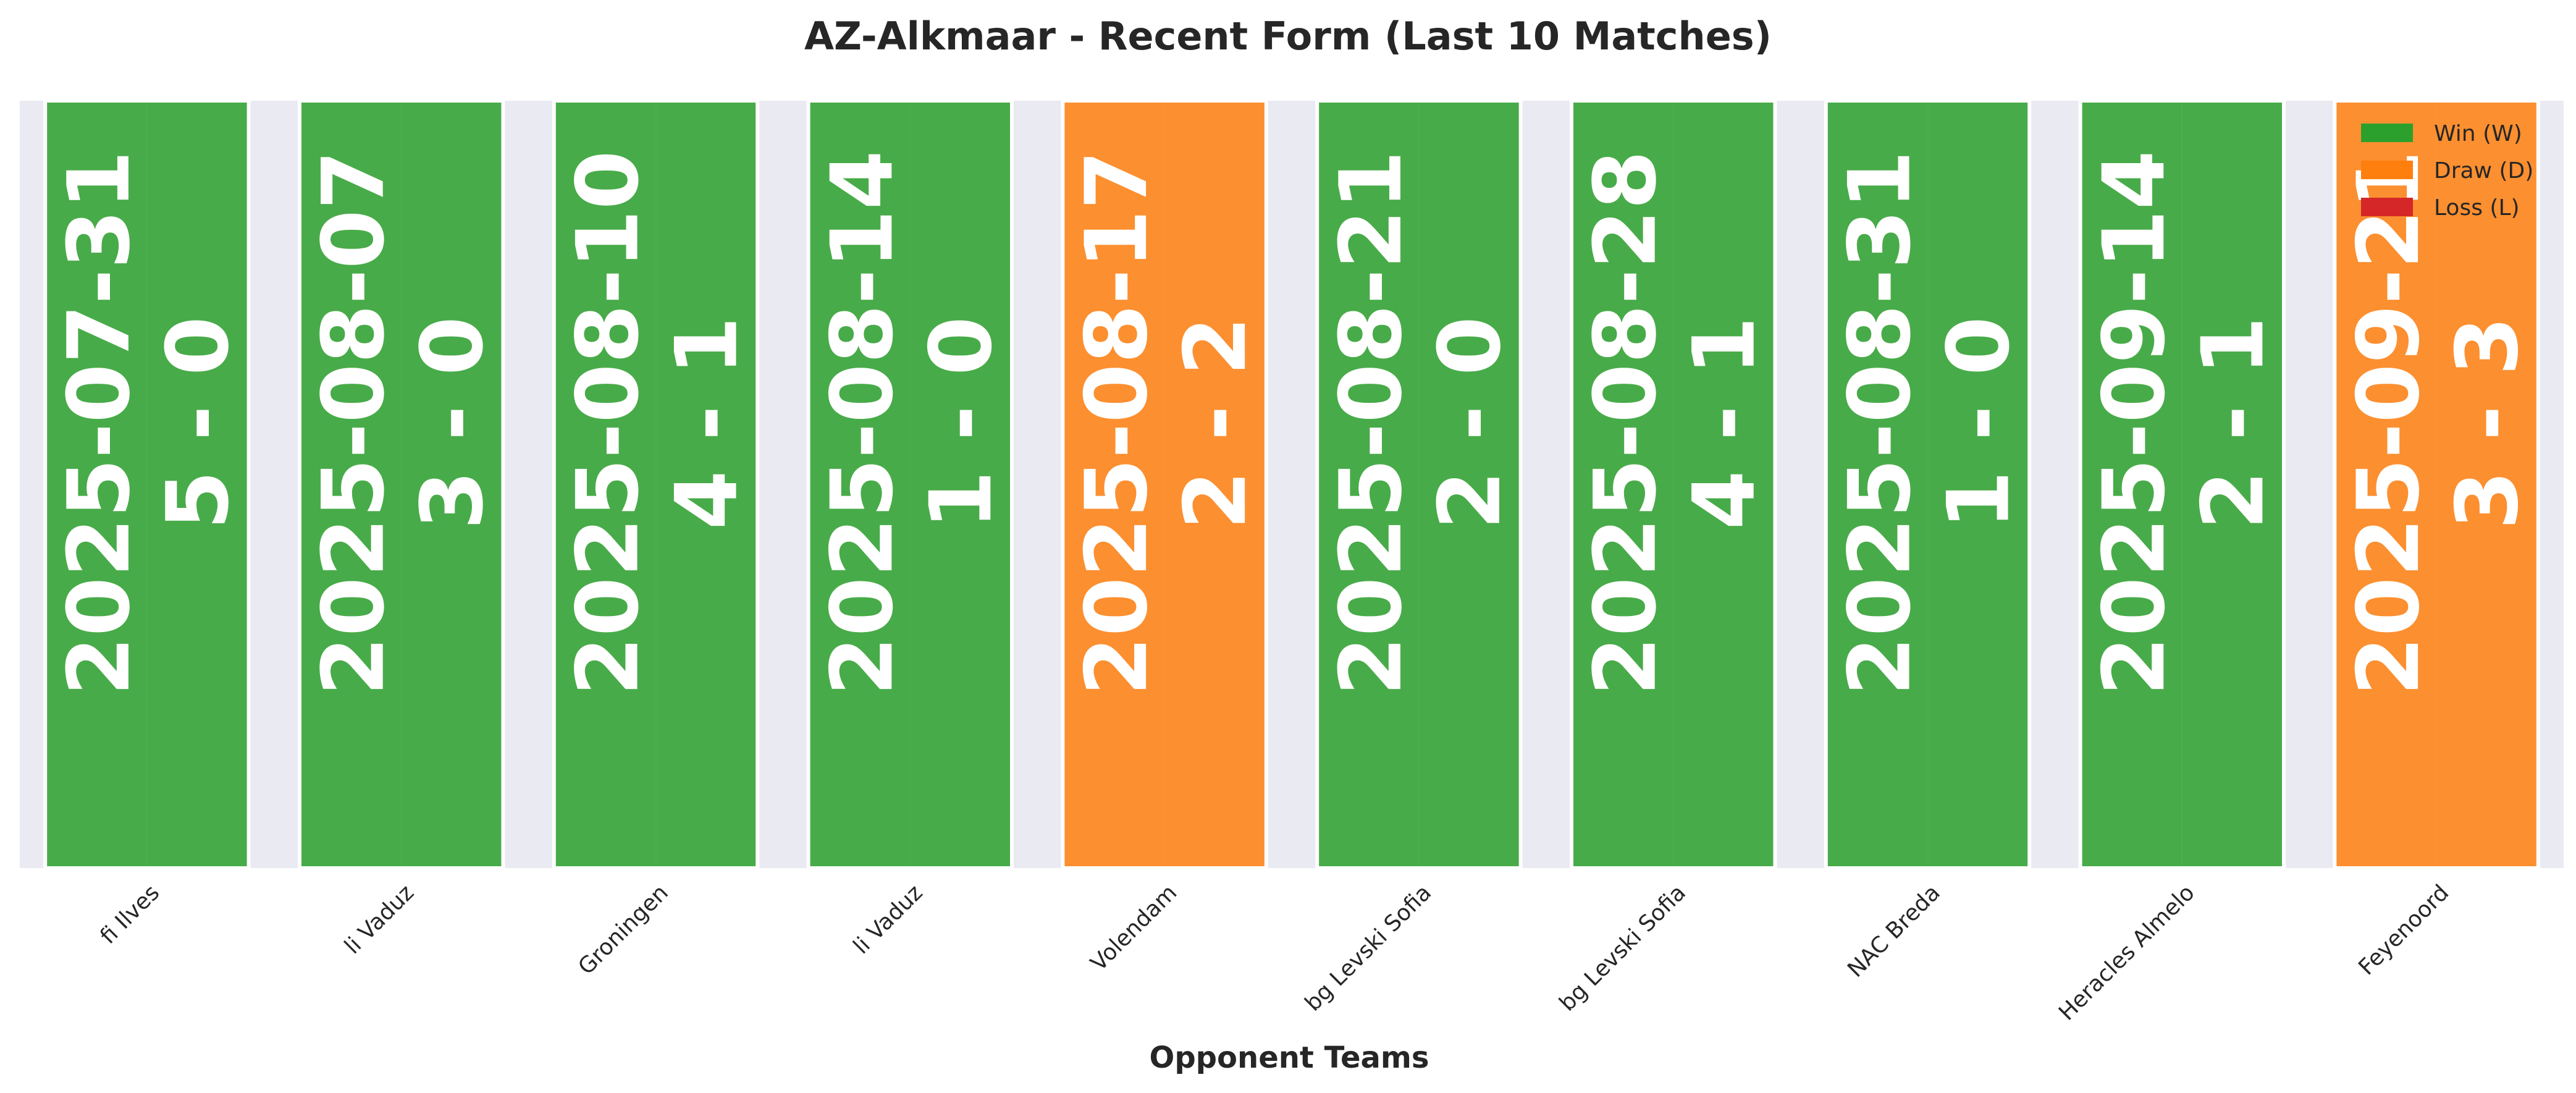 This screenshot has height=1093, width=2576. What do you see at coordinates (130, 915) in the screenshot?
I see `x-tick-label: fi Ilves` at bounding box center [130, 915].